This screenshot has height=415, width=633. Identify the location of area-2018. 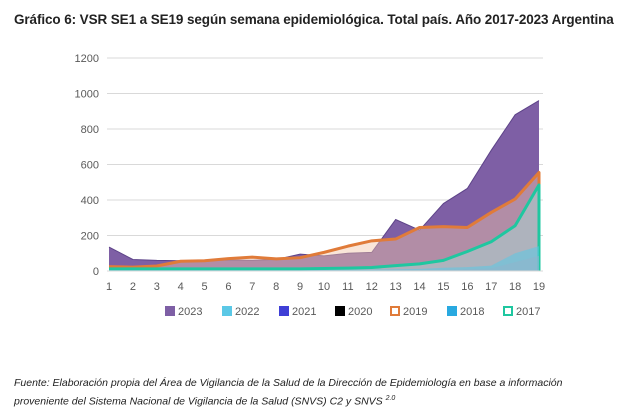
(324, 263).